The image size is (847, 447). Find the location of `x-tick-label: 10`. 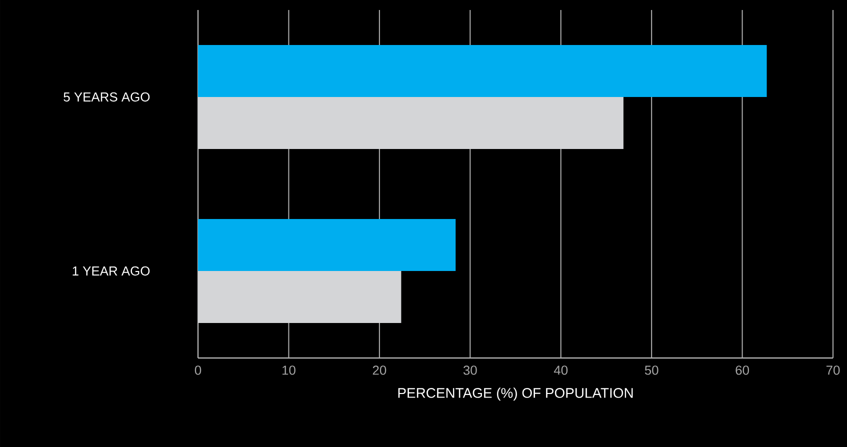

x-tick-label: 10 is located at coordinates (289, 370).